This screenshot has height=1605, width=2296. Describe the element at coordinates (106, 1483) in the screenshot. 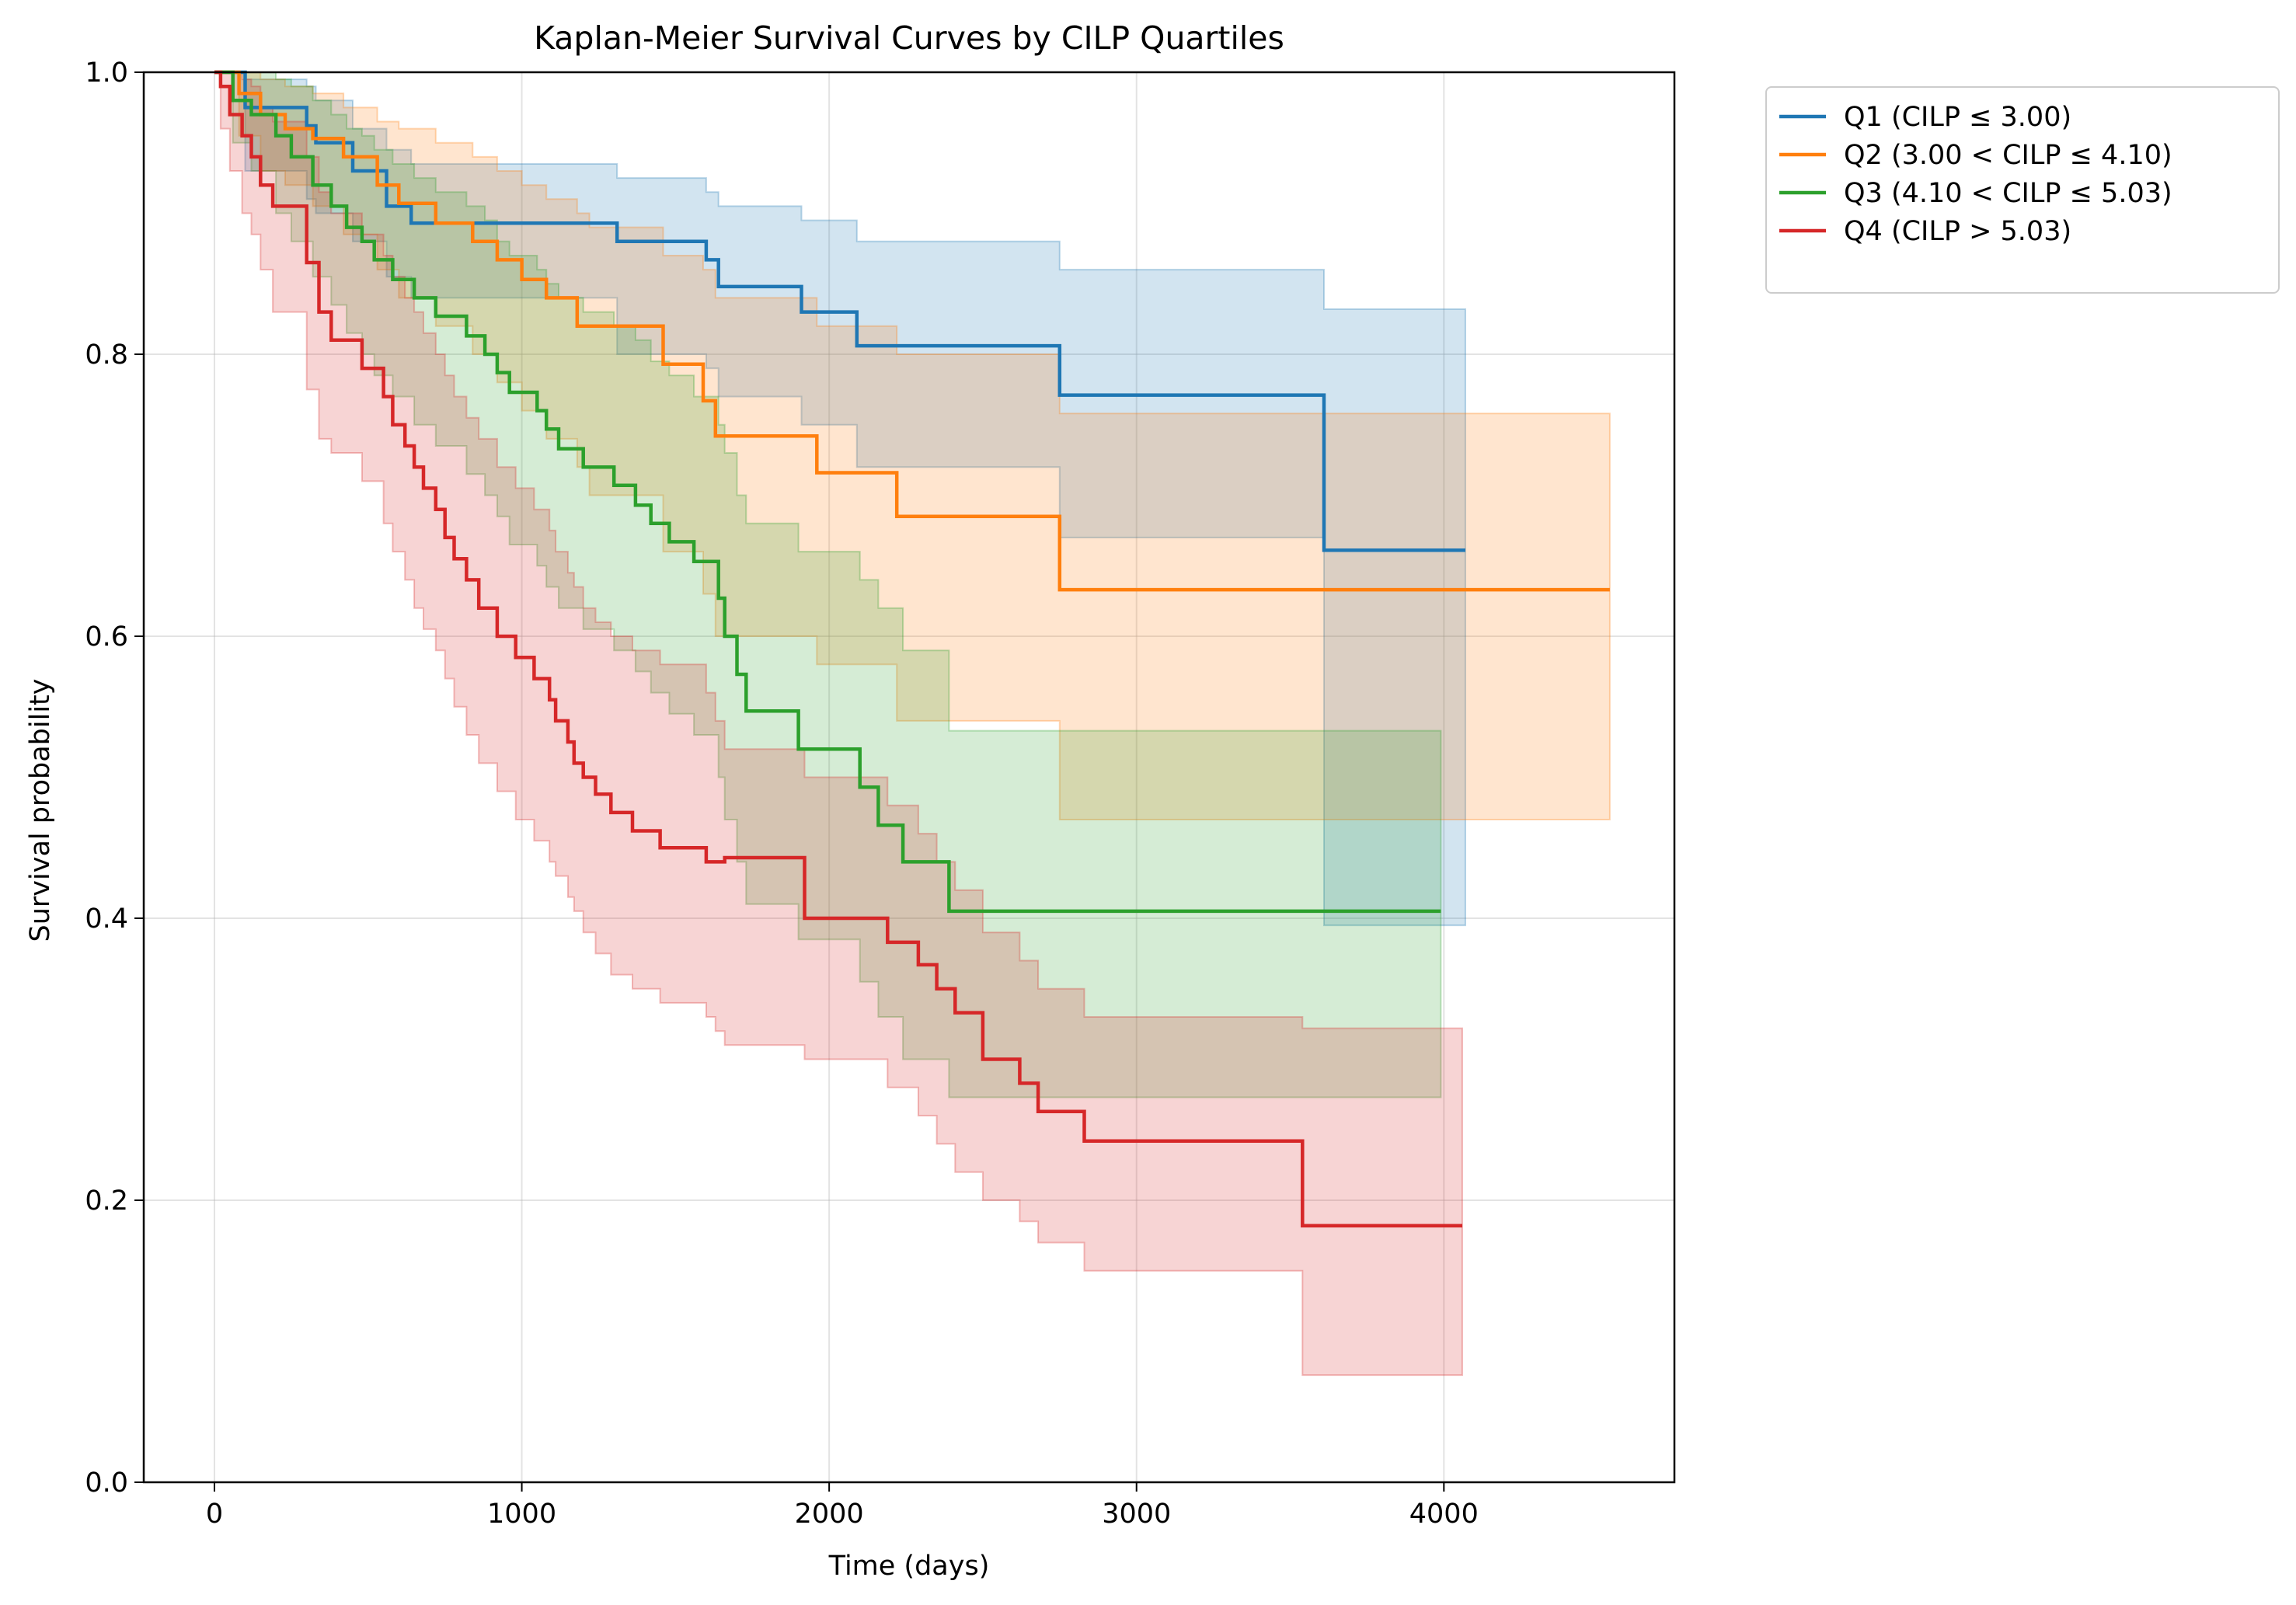

I see `y-tick-label: 0.0` at that location.